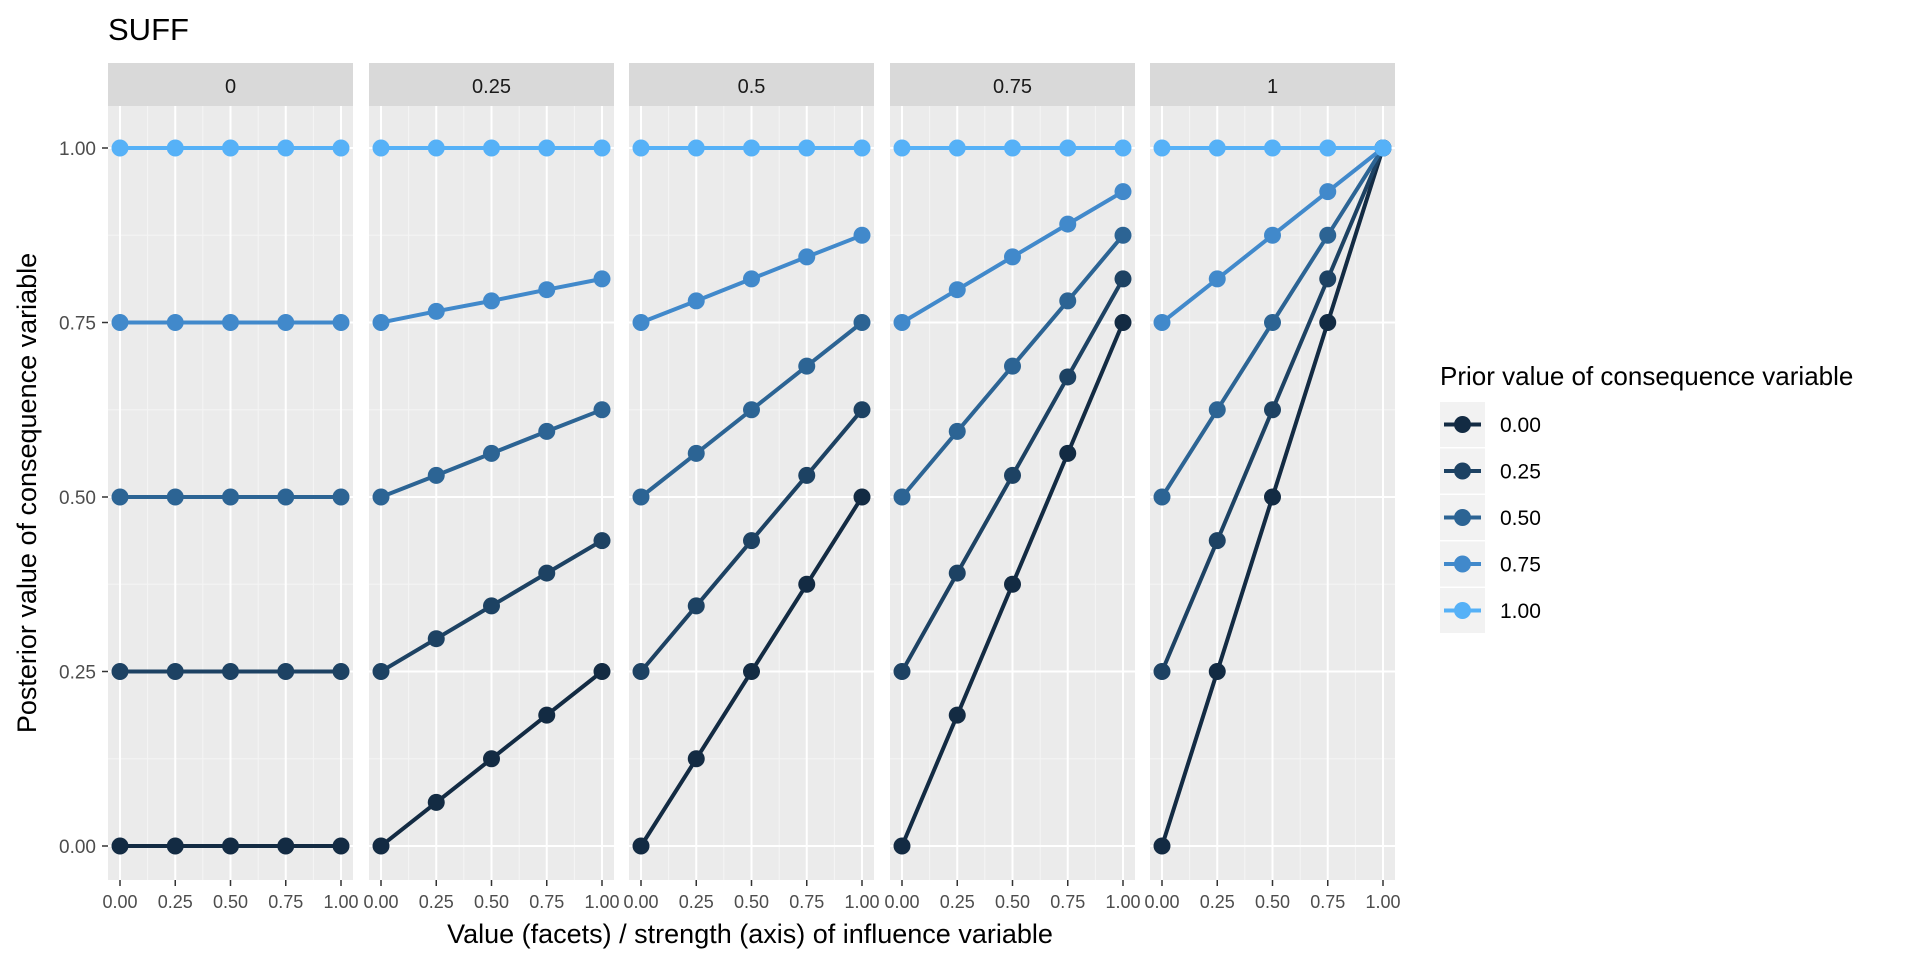 This screenshot has width=1920, height=960. What do you see at coordinates (491, 87) in the screenshot?
I see `facet-strip-label: 0.25` at bounding box center [491, 87].